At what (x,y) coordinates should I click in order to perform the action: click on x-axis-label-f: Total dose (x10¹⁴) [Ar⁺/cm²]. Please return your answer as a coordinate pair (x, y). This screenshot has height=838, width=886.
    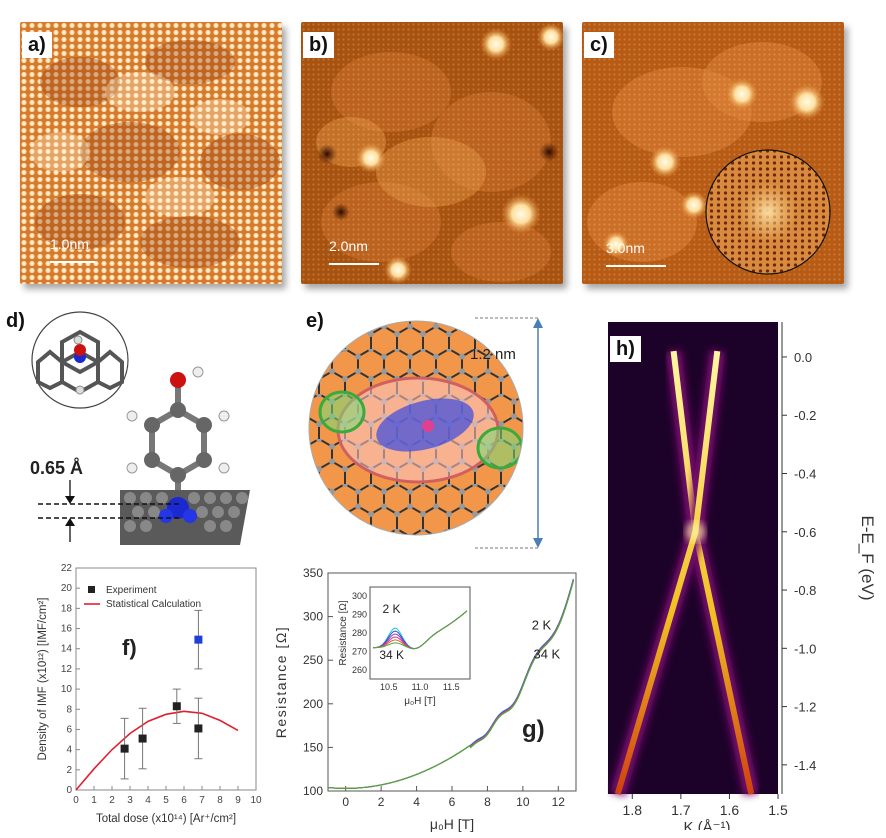
    Looking at the image, I should click on (166, 819).